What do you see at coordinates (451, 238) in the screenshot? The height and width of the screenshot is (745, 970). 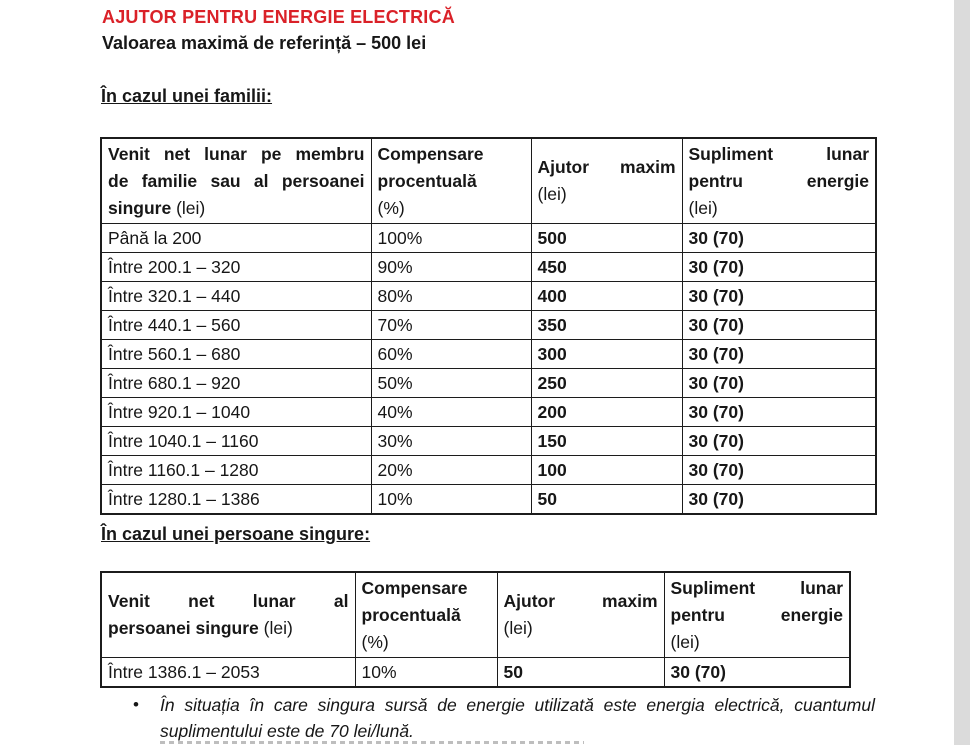 I see `table-cell: 100%` at bounding box center [451, 238].